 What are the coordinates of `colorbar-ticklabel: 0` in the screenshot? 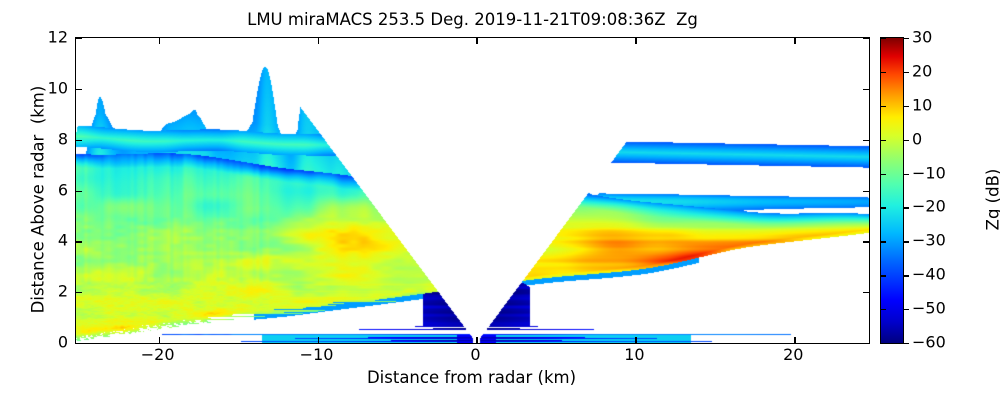 It's located at (917, 139).